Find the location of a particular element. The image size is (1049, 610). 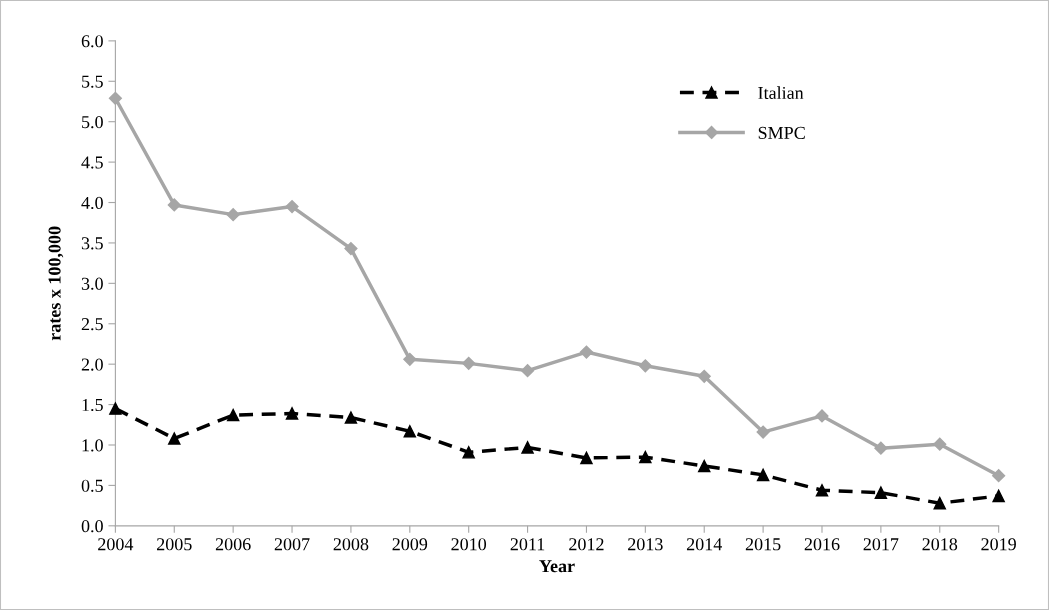

x-tick-label: 2019 is located at coordinates (998, 544).